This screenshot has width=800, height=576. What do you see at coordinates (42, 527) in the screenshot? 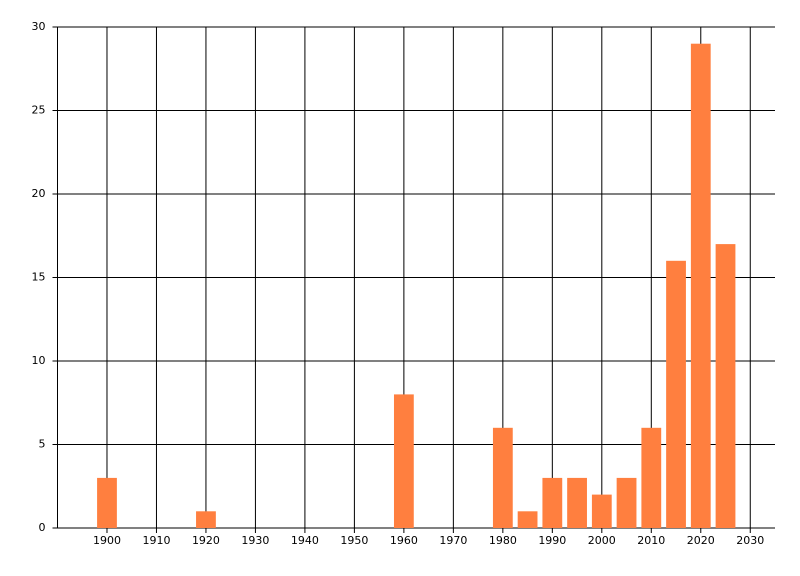
I see `y-tick-label: 0` at bounding box center [42, 527].